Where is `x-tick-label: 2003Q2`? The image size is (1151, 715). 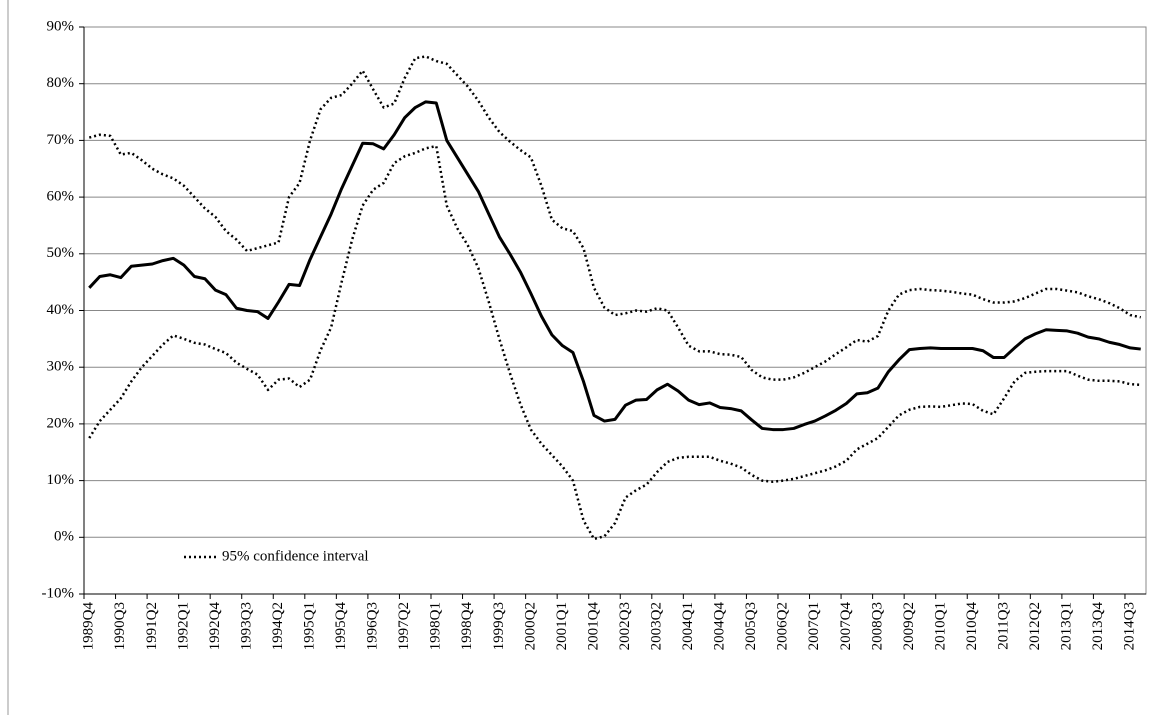 x-tick-label: 2003Q2 is located at coordinates (656, 626).